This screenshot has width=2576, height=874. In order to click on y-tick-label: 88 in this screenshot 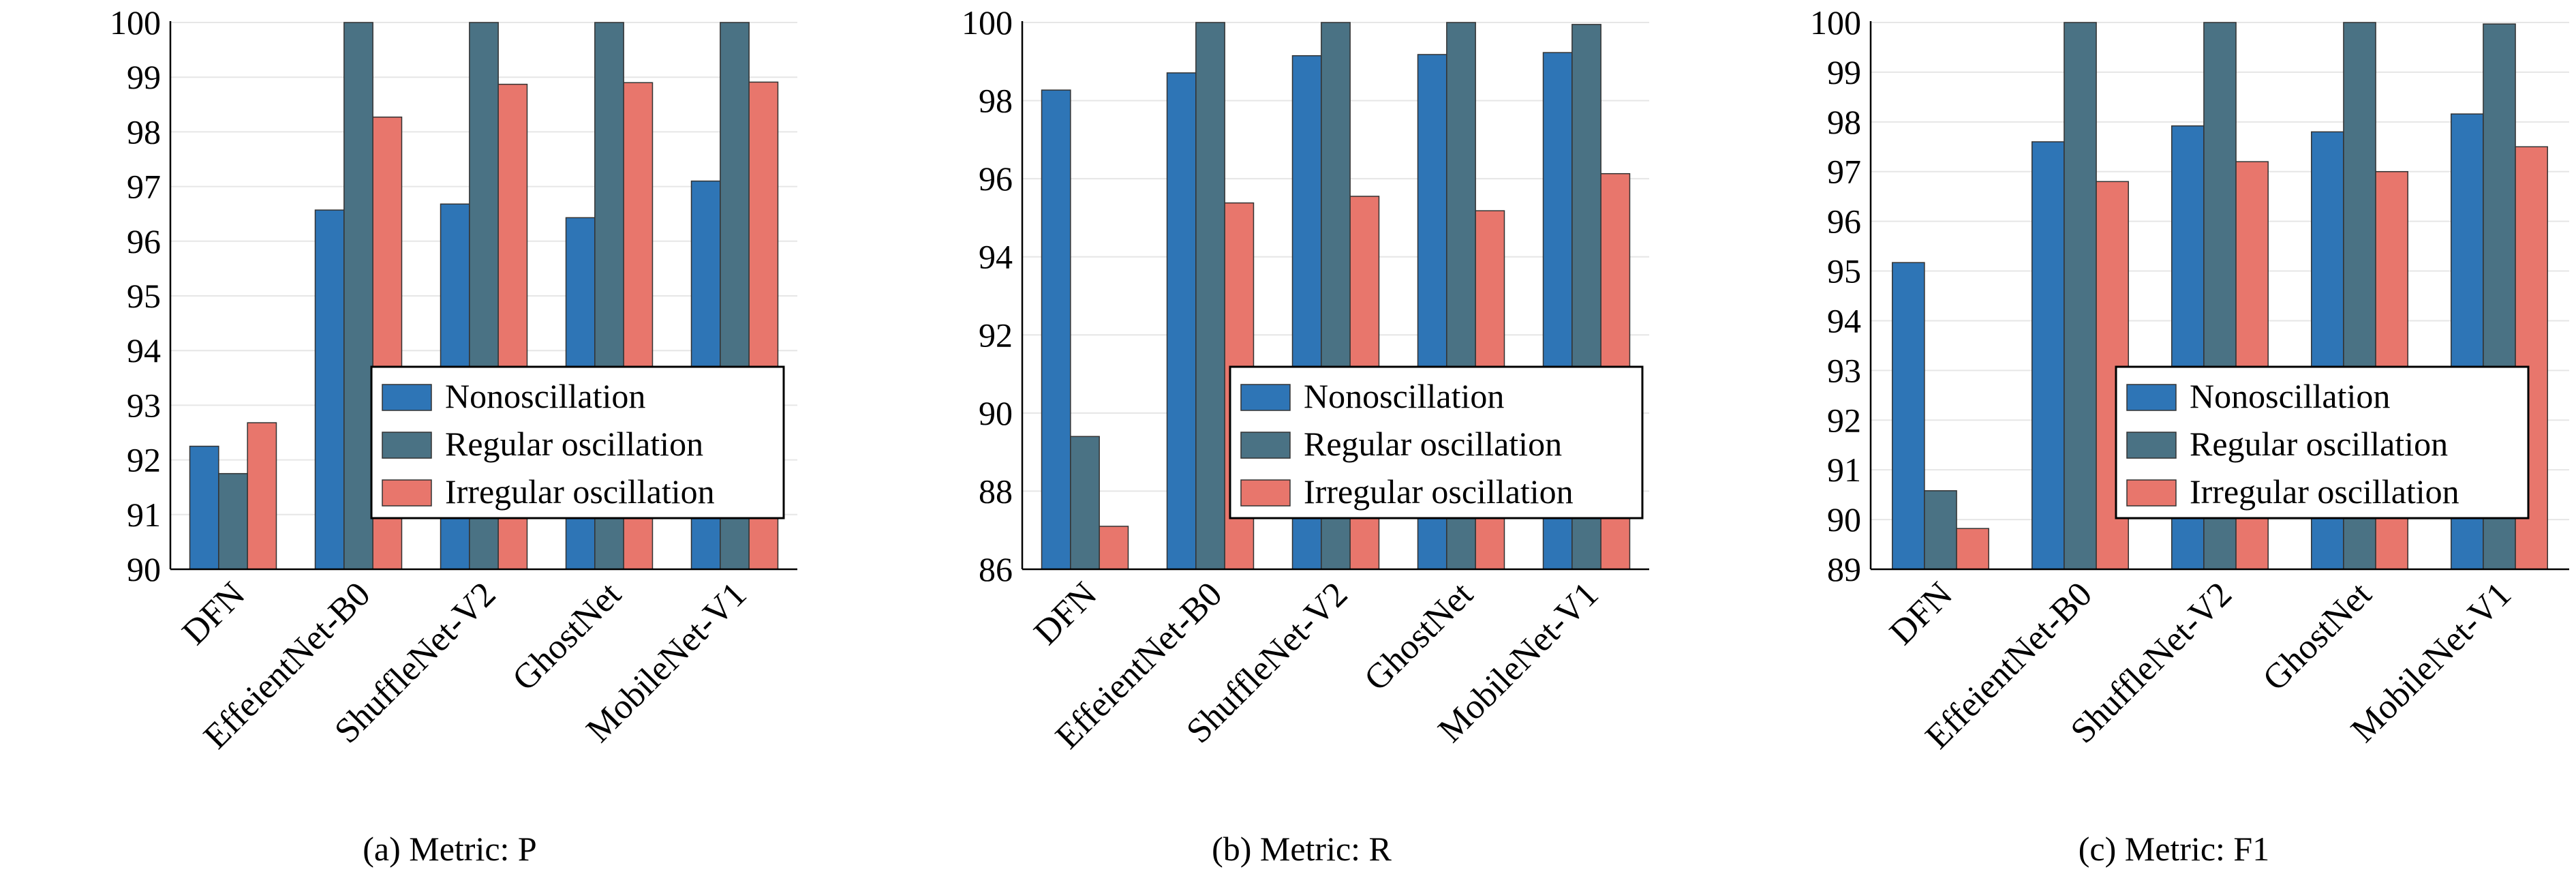, I will do `click(996, 491)`.